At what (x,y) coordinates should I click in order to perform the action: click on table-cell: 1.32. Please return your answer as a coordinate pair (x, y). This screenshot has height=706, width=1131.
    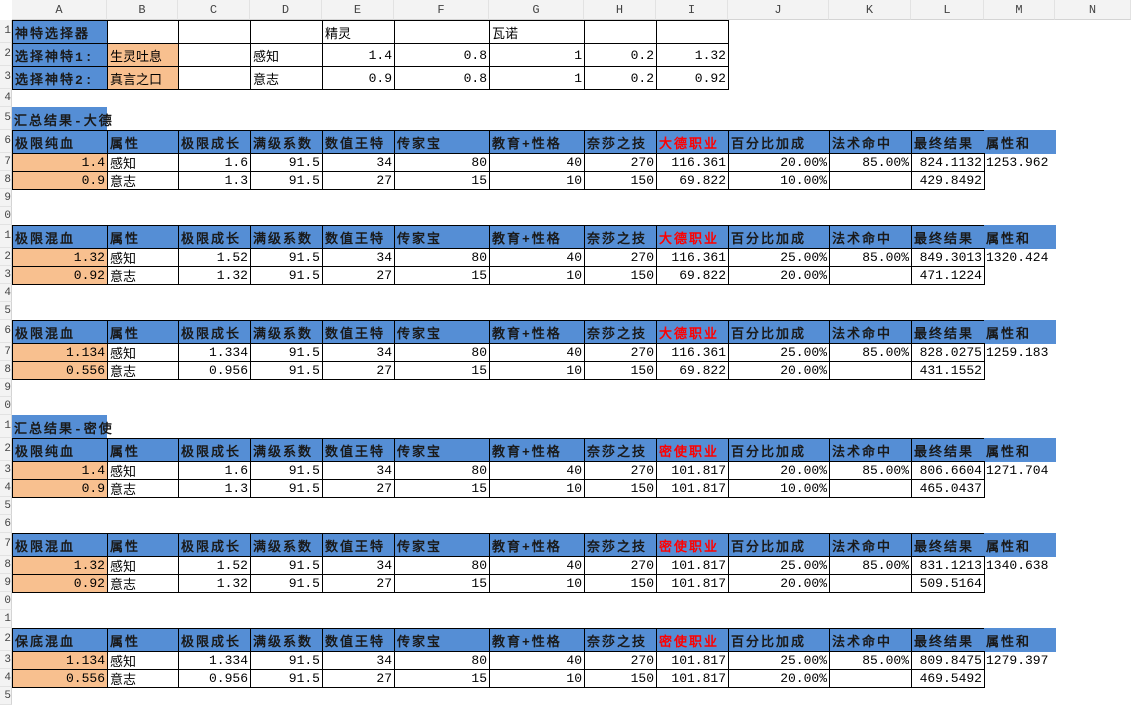
    Looking at the image, I should click on (214, 275).